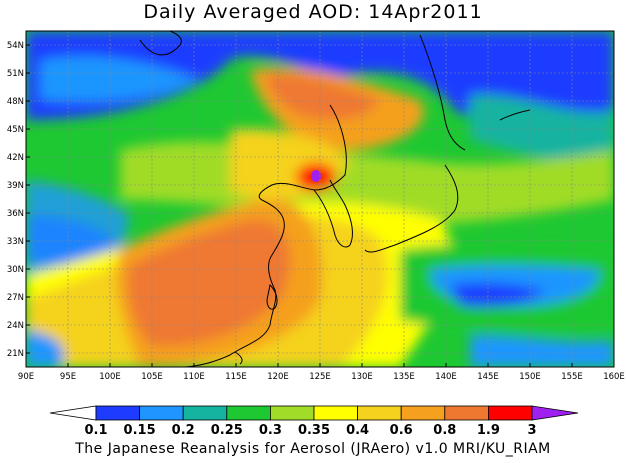 The width and height of the screenshot is (626, 463). I want to click on colorbar-label: 1.9, so click(488, 430).